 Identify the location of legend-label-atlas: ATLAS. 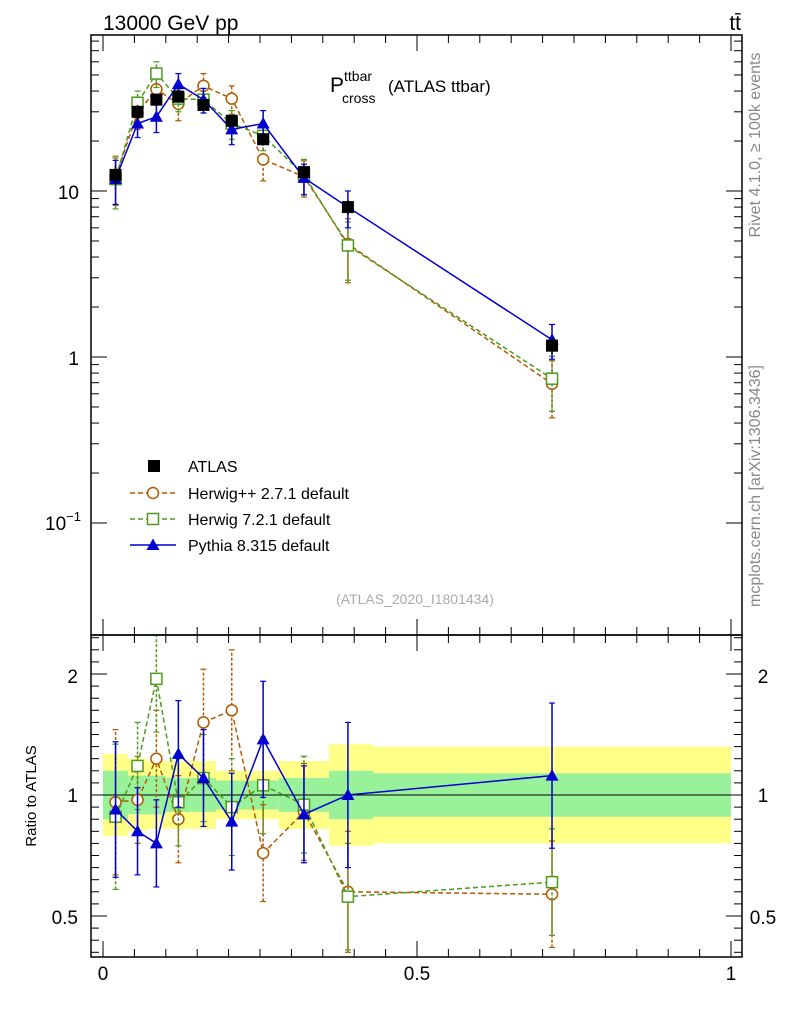
(213, 467).